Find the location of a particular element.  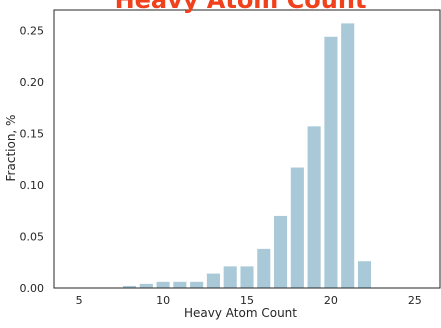

x-tick-label: 5 is located at coordinates (79, 300).